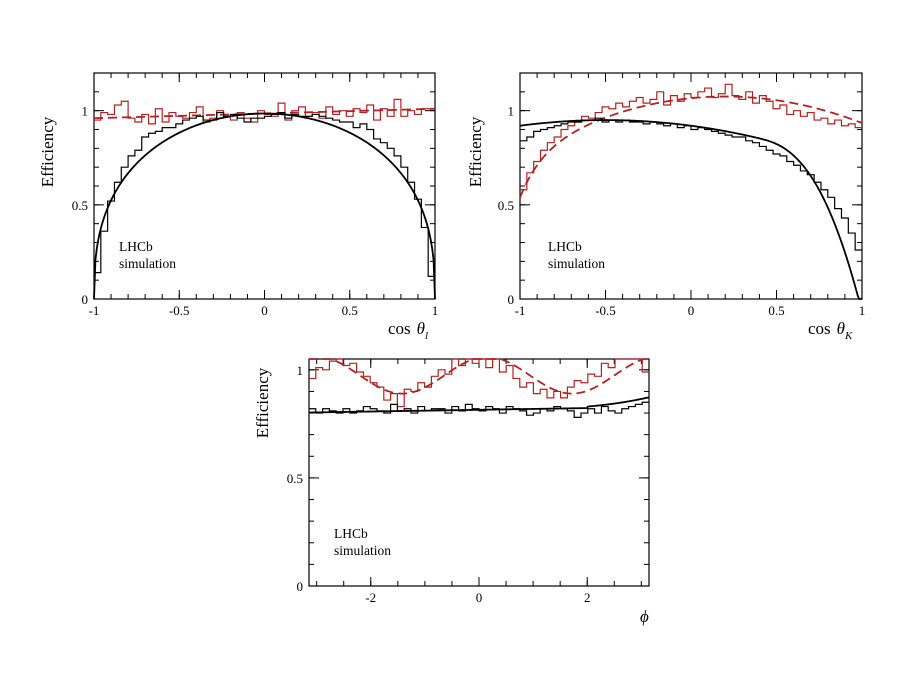 Image resolution: width=913 pixels, height=685 pixels. I want to click on x-tick-label: 2, so click(587, 597).